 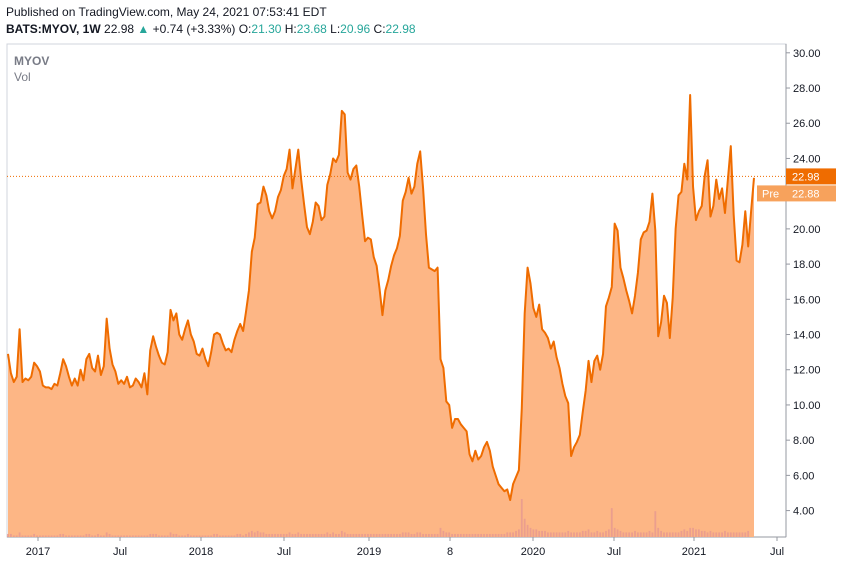 I want to click on y-tick-label: 26.00, so click(x=807, y=124).